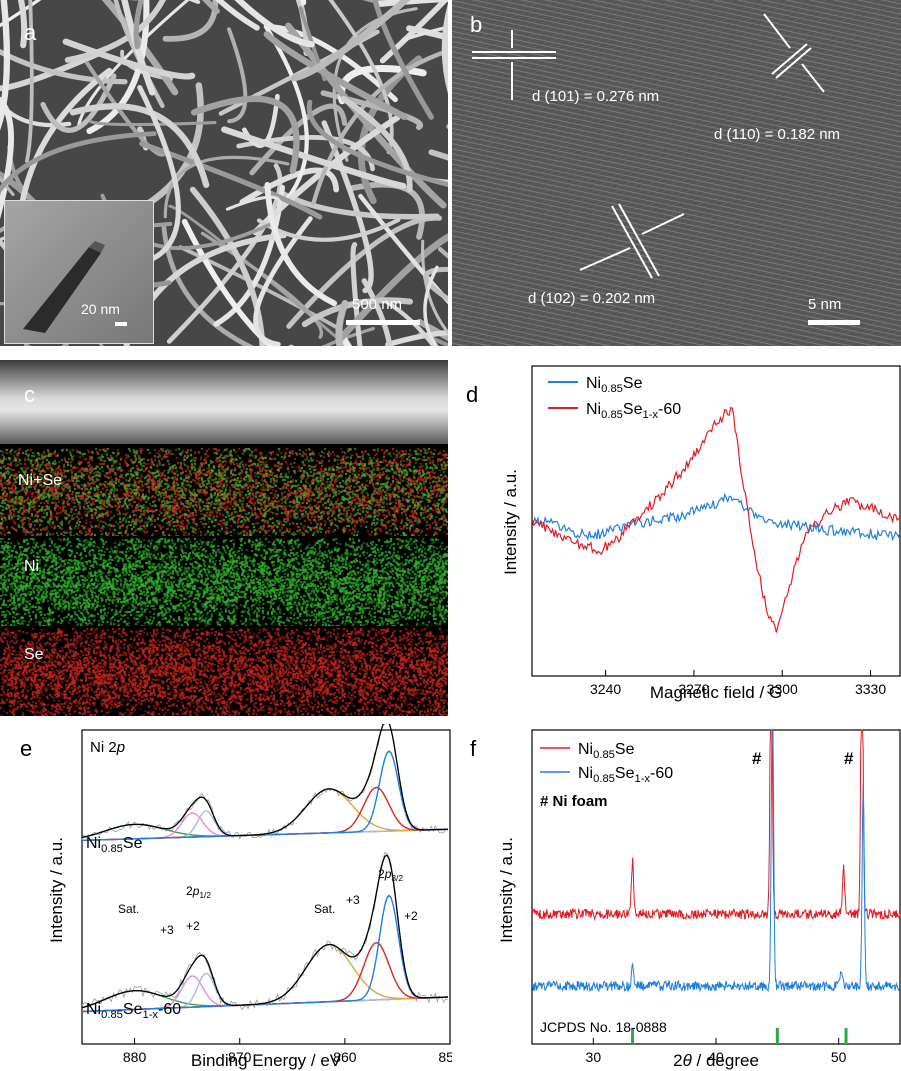 The width and height of the screenshot is (901, 1071). I want to click on f-xlabel: 2θ / degree, so click(716, 1060).